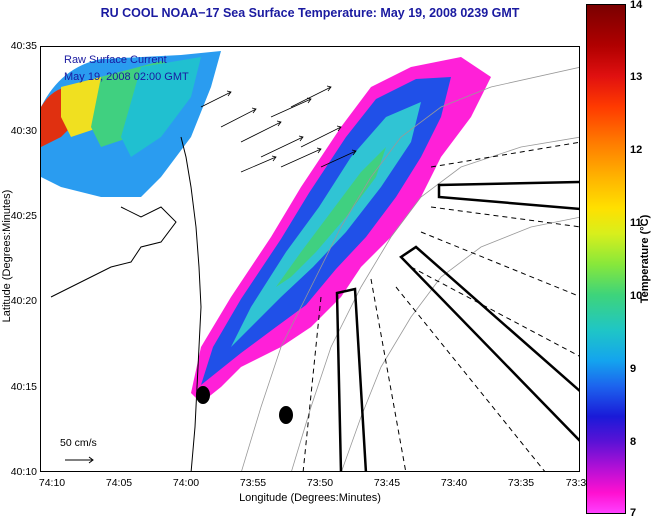 The height and width of the screenshot is (519, 651). I want to click on coastline-bay, so click(113, 252).